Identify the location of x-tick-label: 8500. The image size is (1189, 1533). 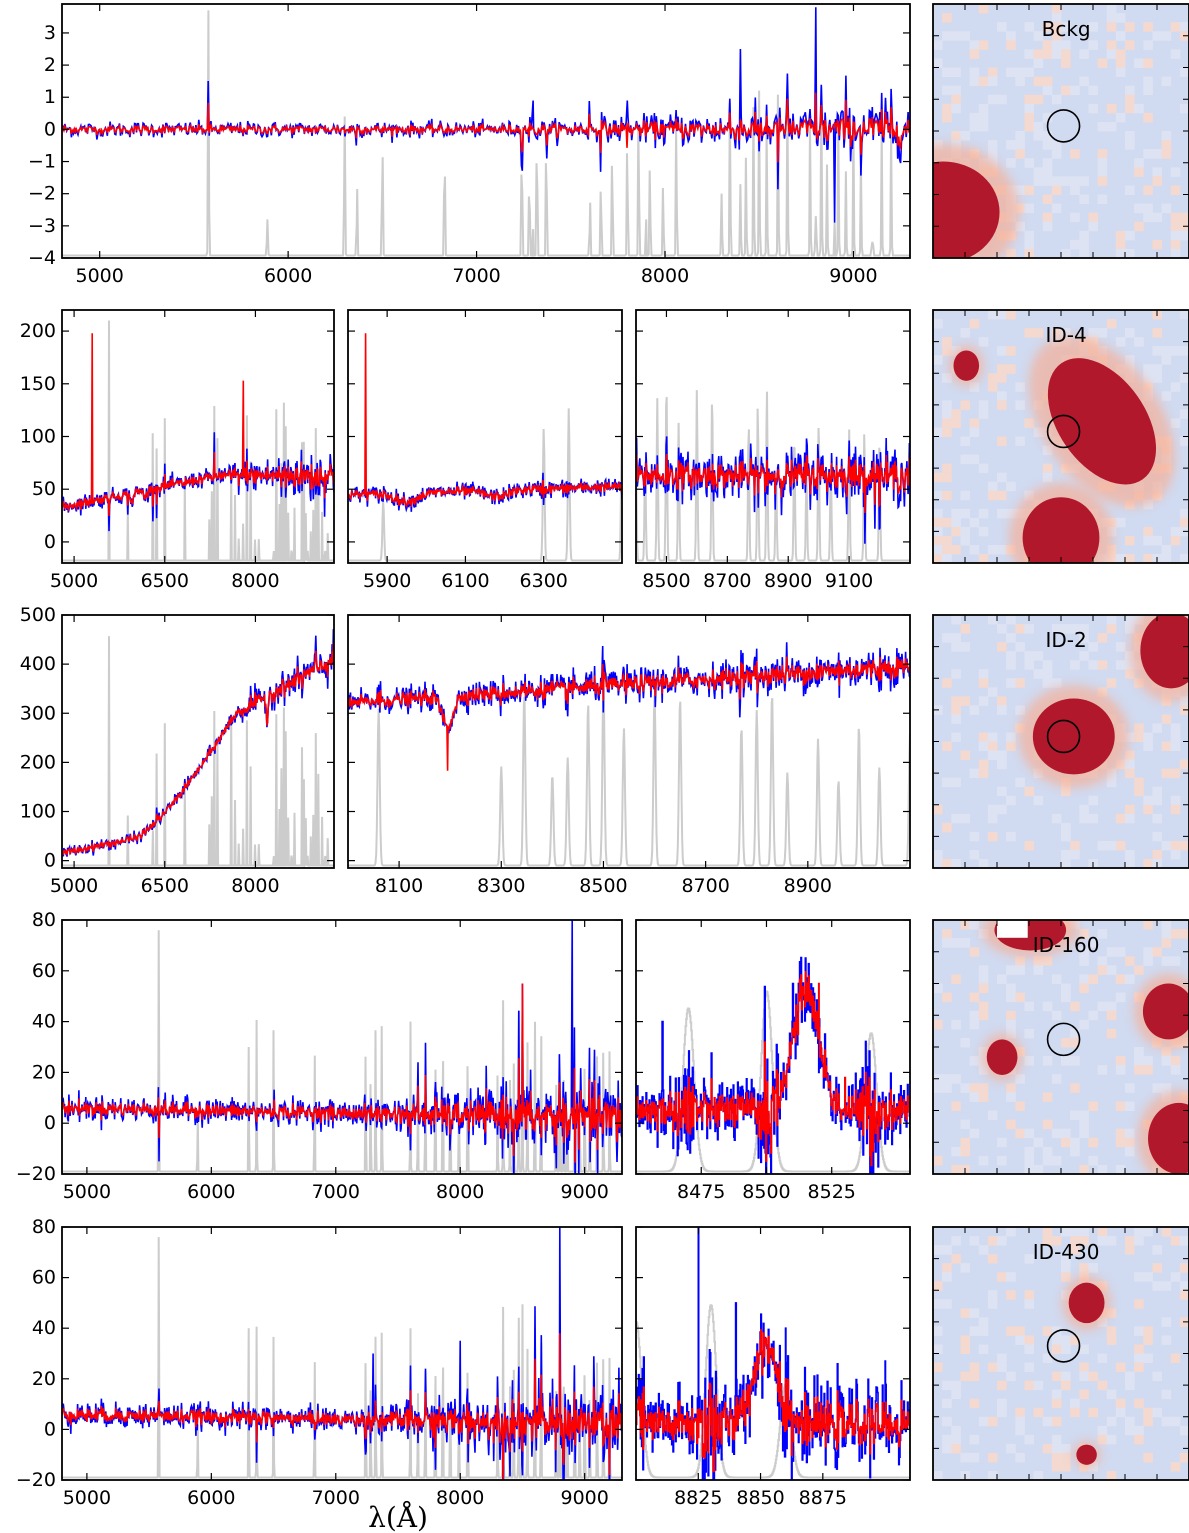
(666, 581).